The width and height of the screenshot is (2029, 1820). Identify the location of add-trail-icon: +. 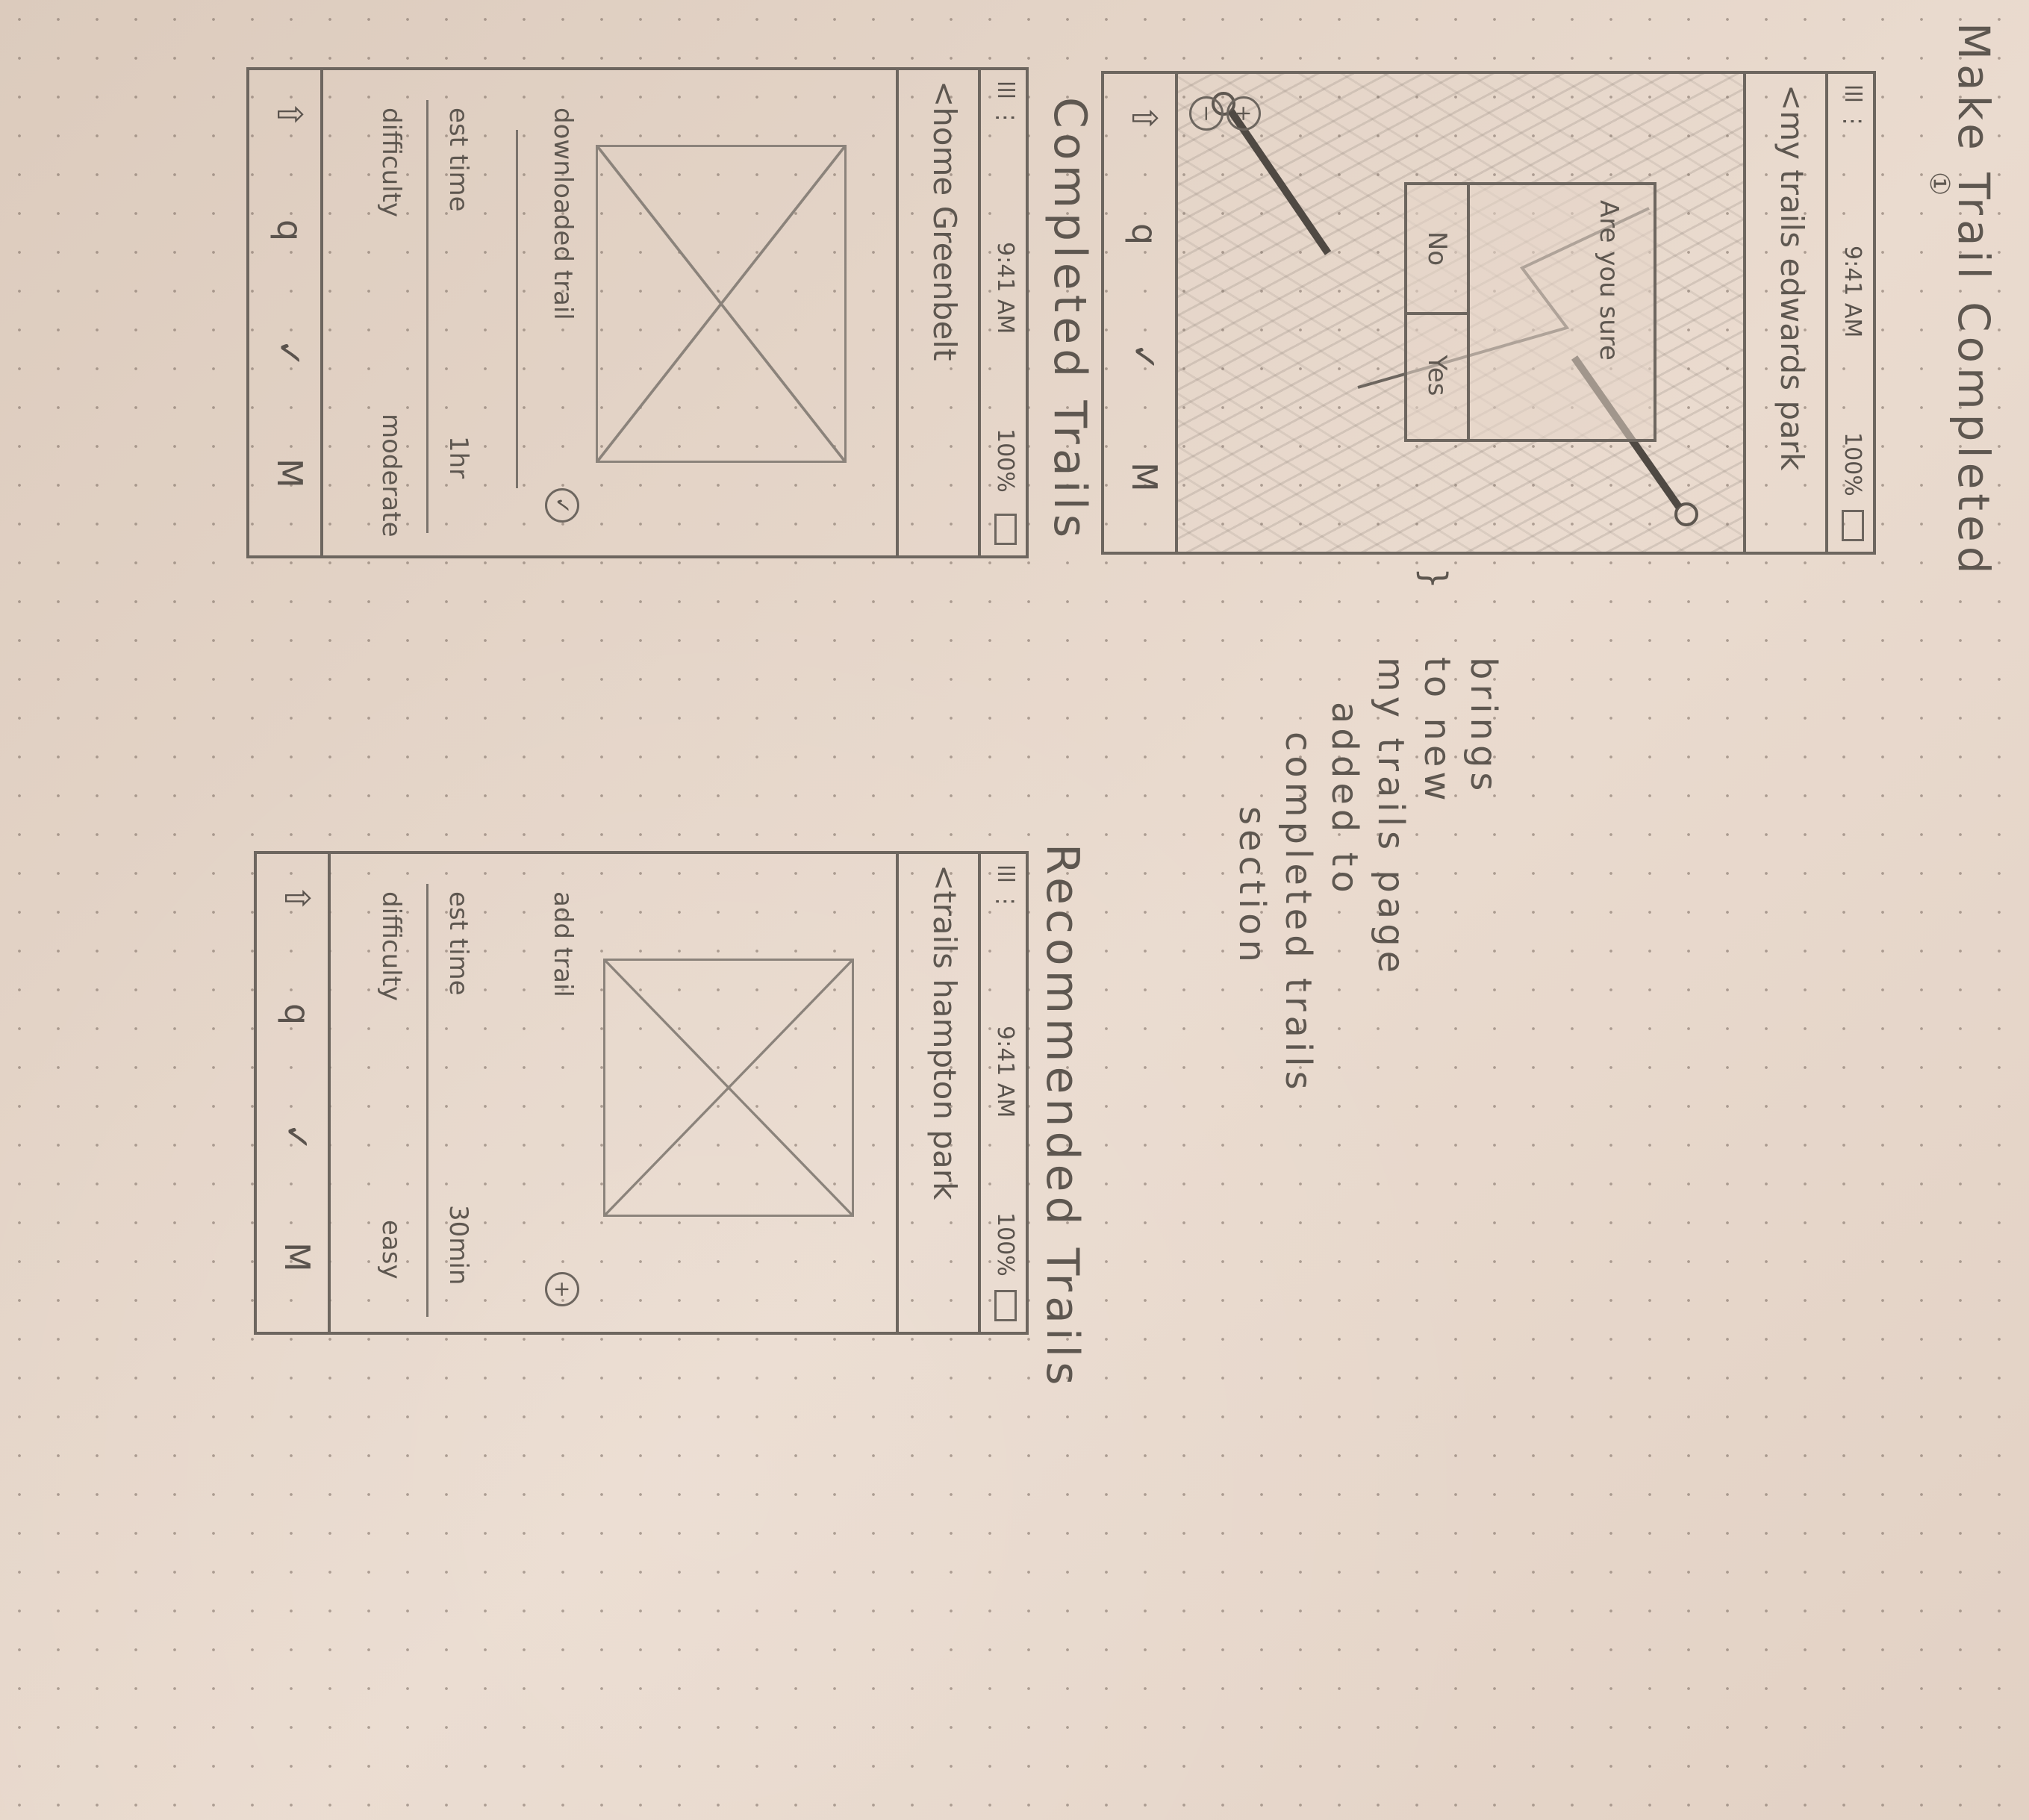
(562, 1289).